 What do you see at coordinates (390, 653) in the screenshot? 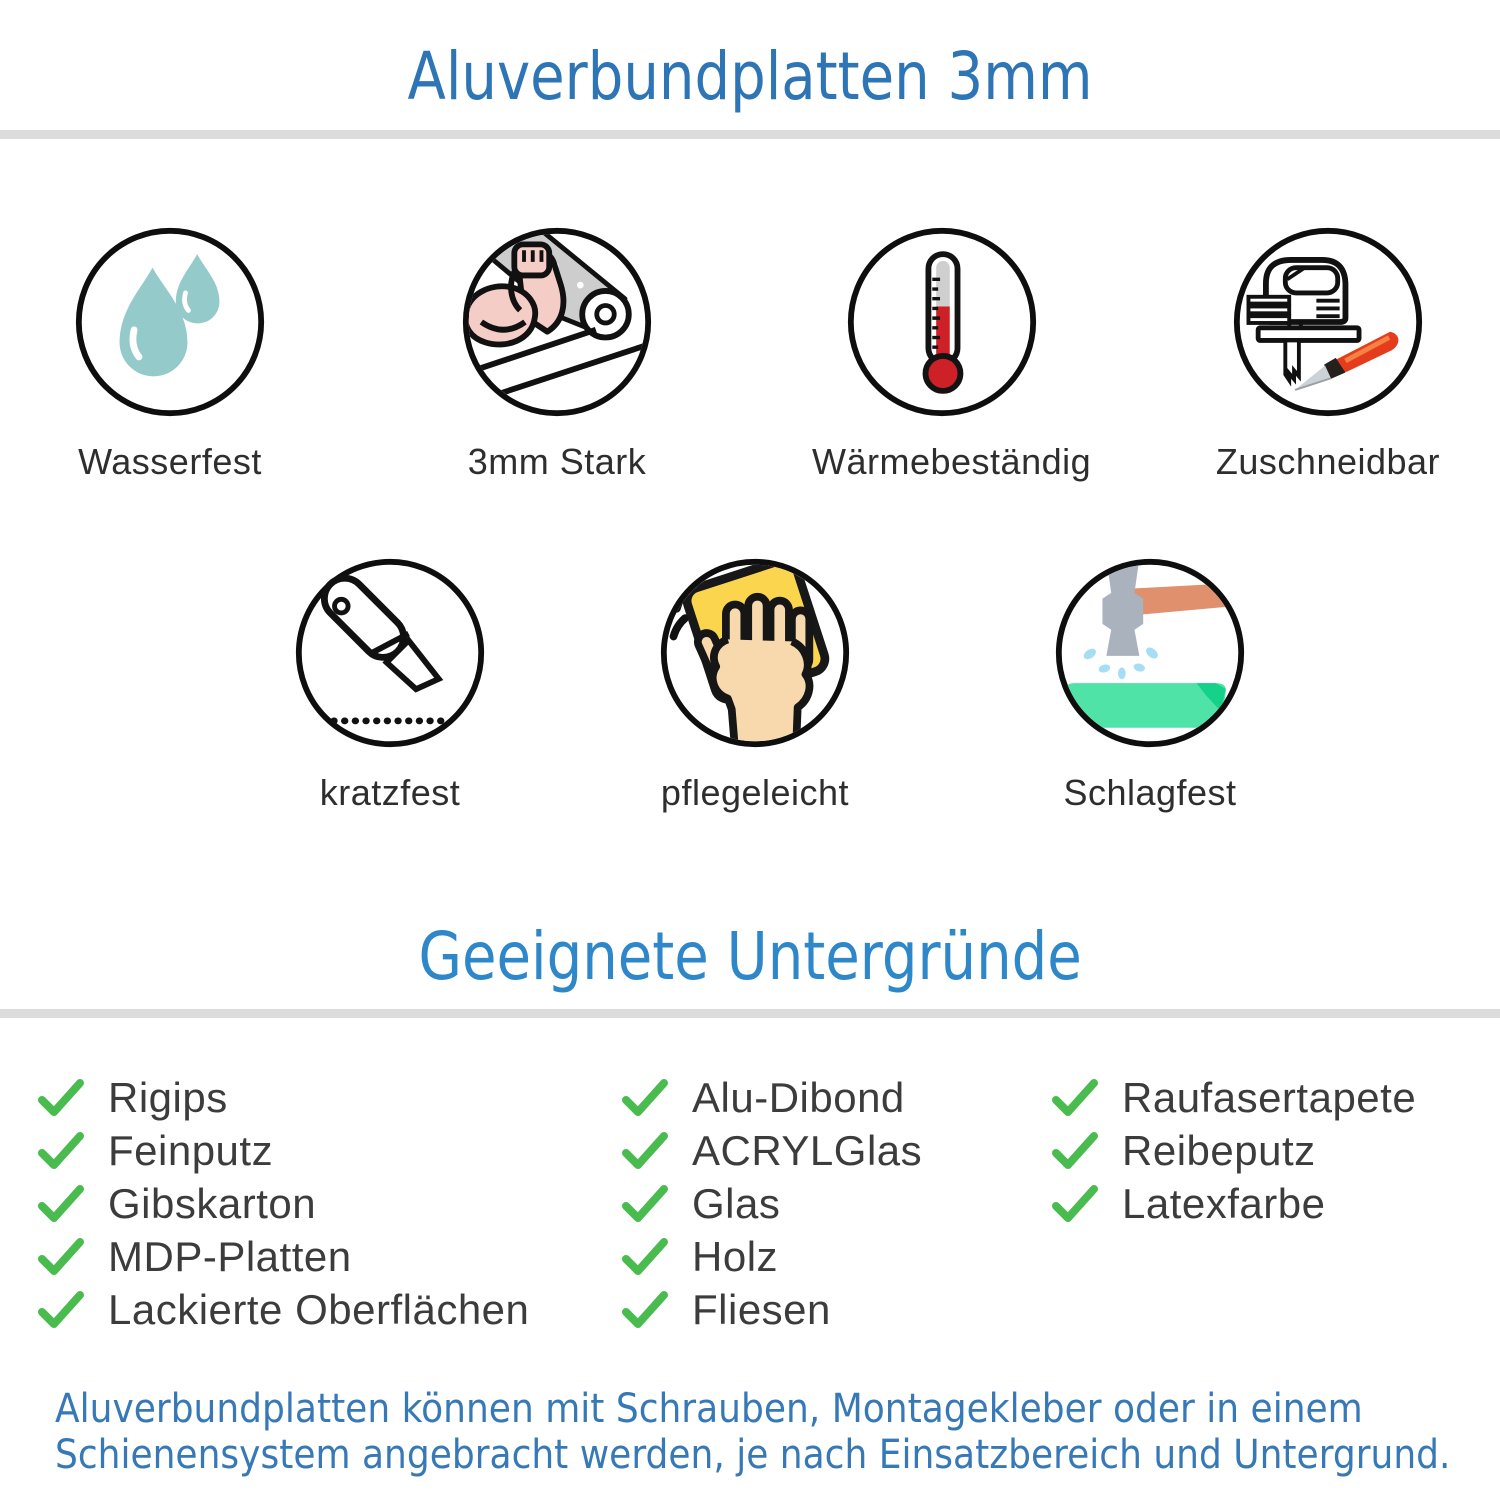
I see `utility-knife-icon` at bounding box center [390, 653].